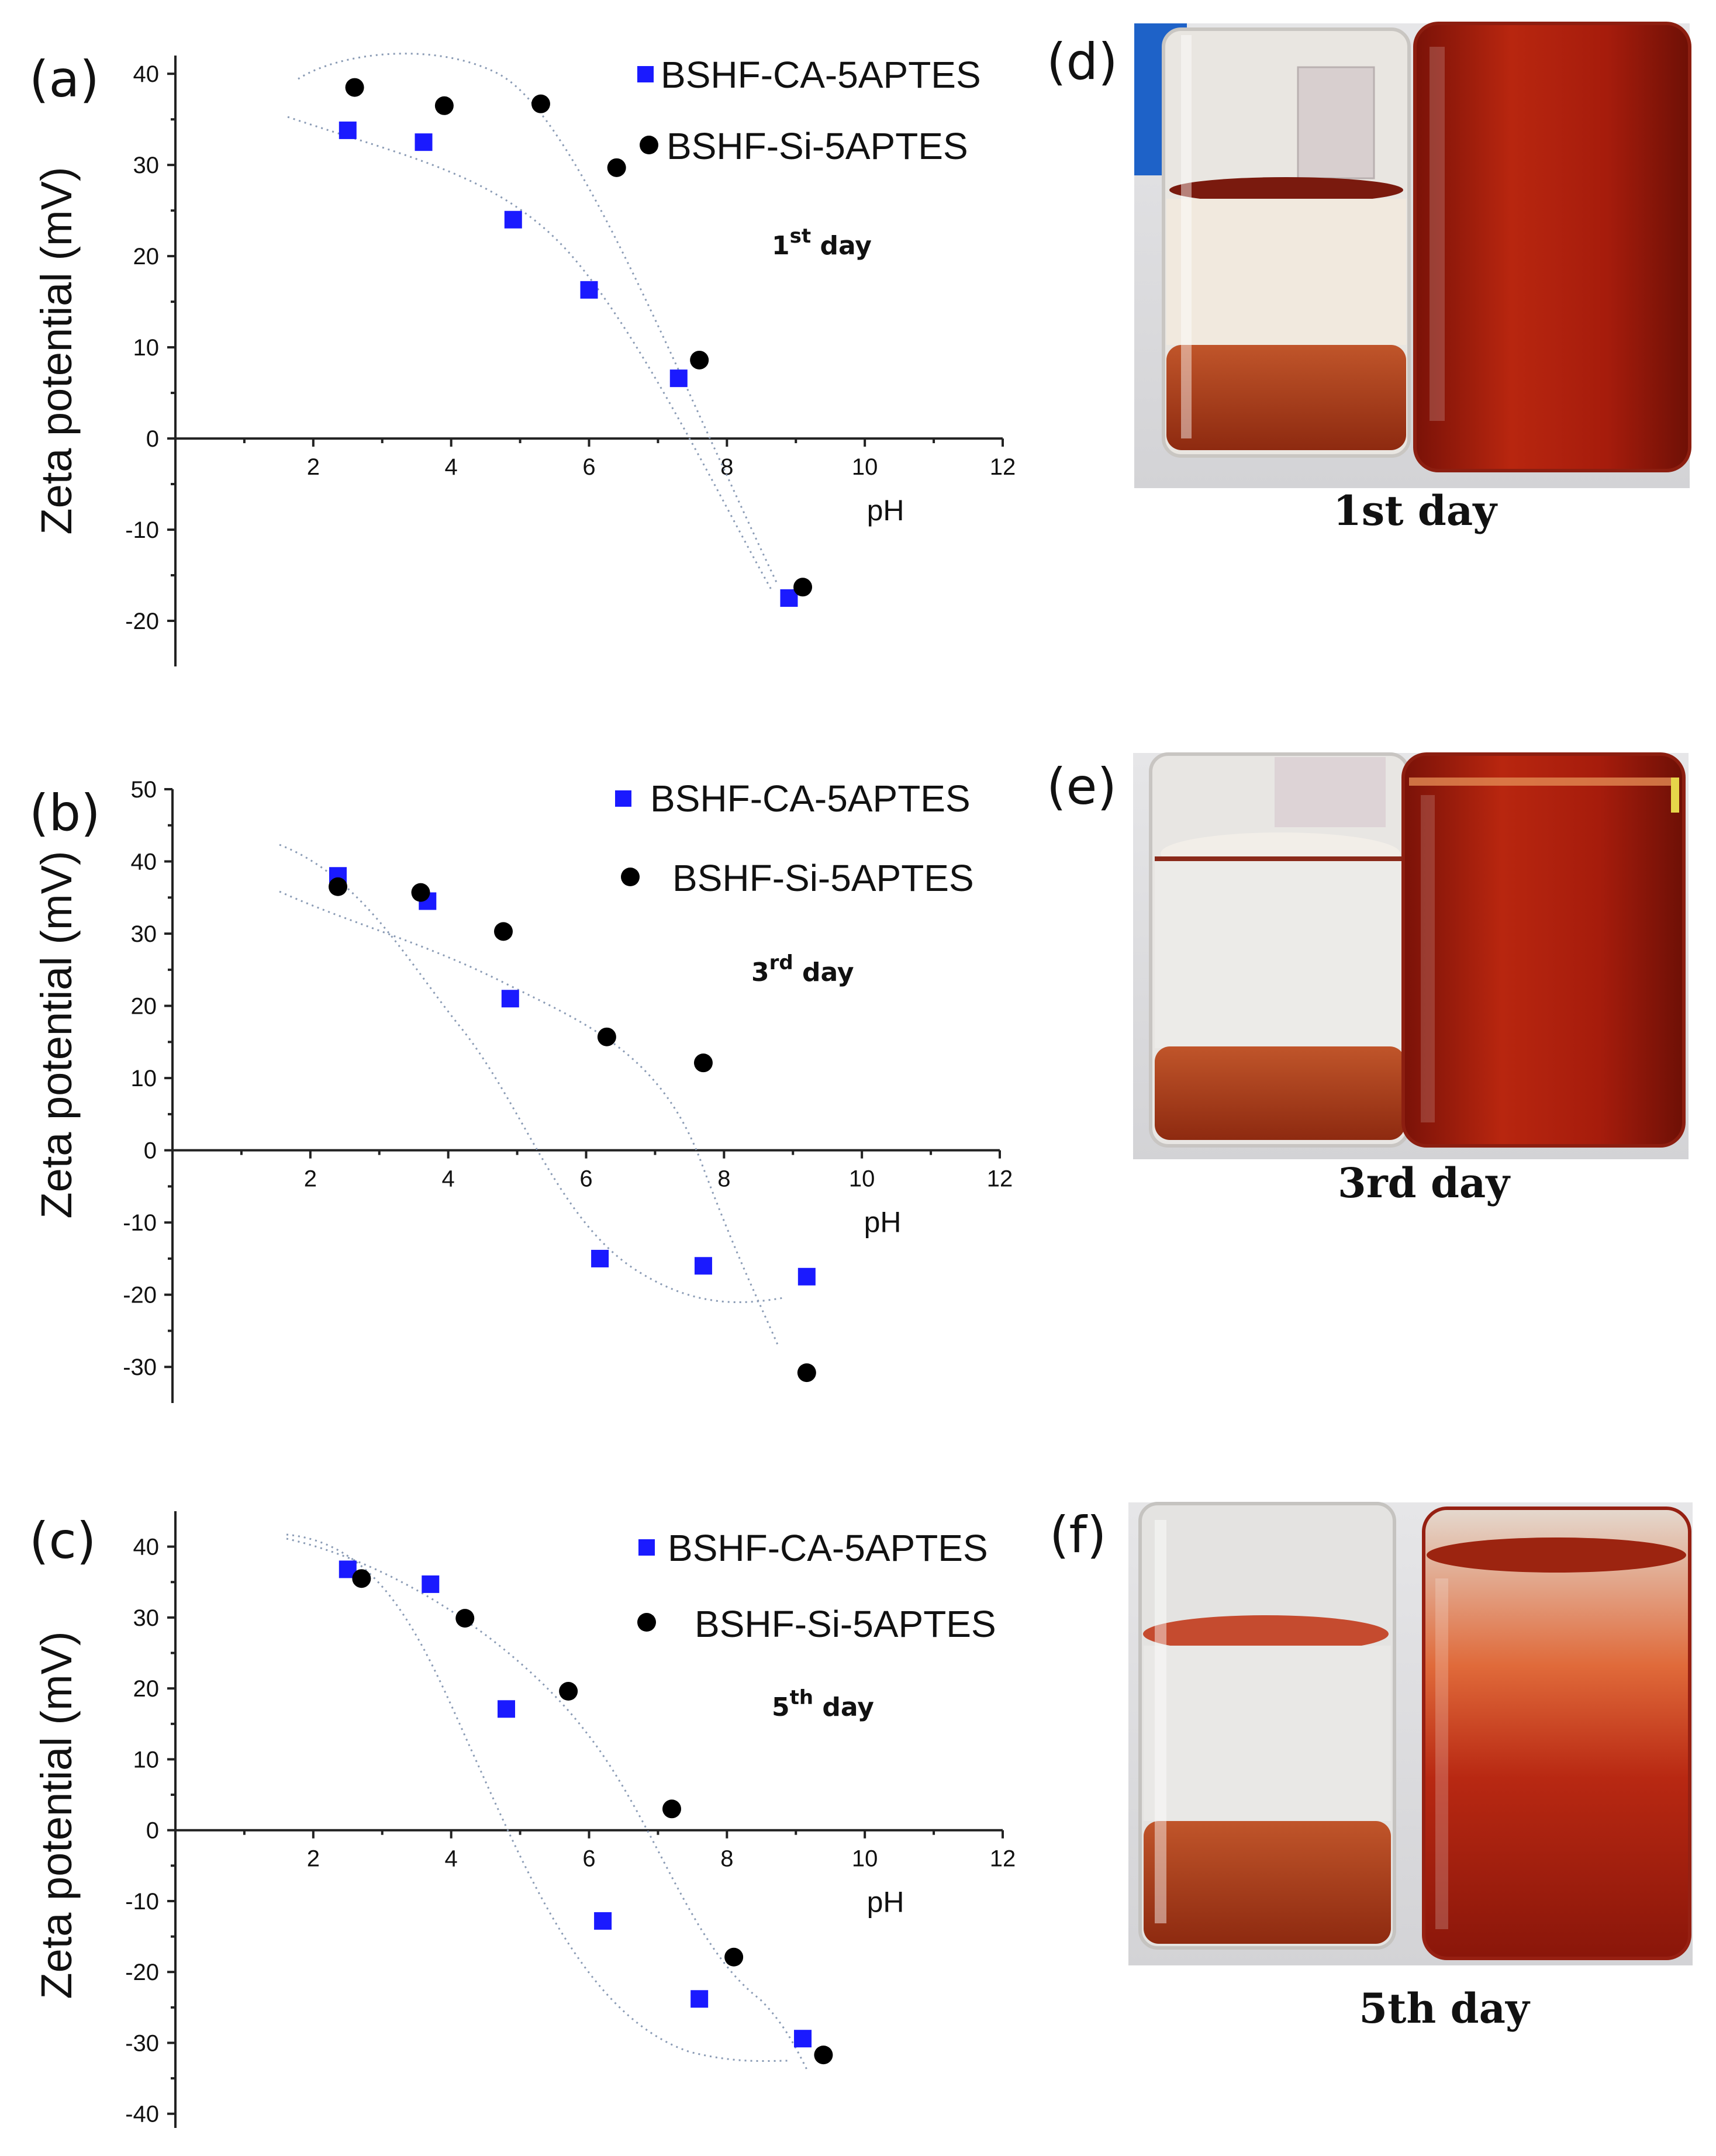 Image resolution: width=1716 pixels, height=2156 pixels. What do you see at coordinates (817, 146) in the screenshot?
I see `legend-label-si-a: BSHF-Si-5APTES` at bounding box center [817, 146].